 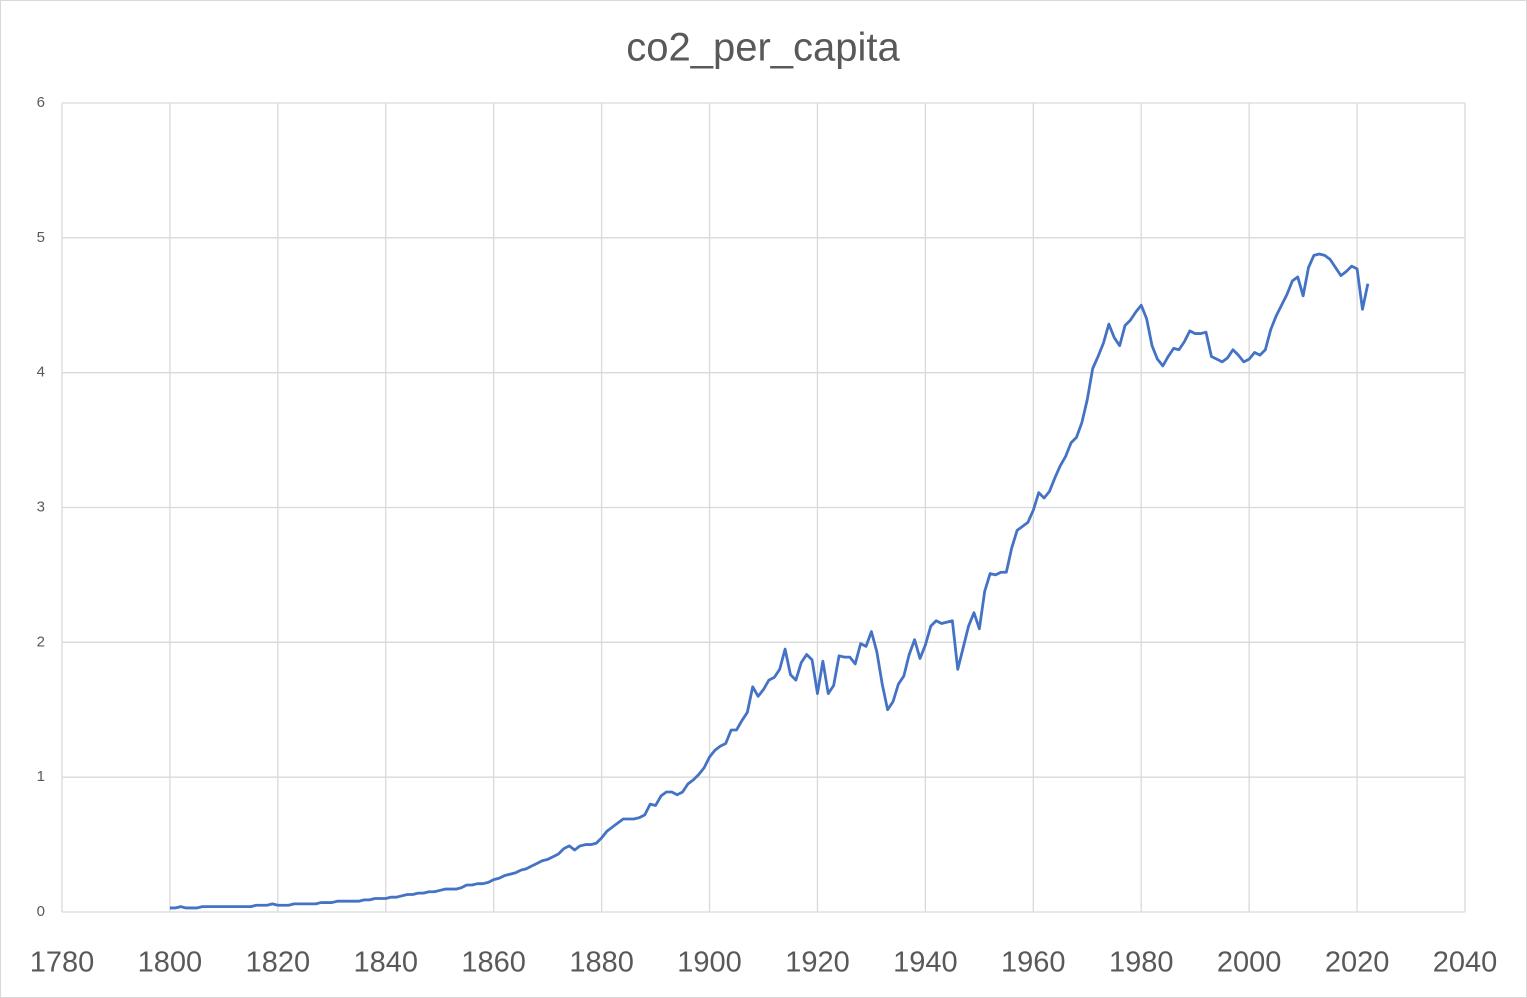 I want to click on y-tick-label: 2, so click(x=41, y=641).